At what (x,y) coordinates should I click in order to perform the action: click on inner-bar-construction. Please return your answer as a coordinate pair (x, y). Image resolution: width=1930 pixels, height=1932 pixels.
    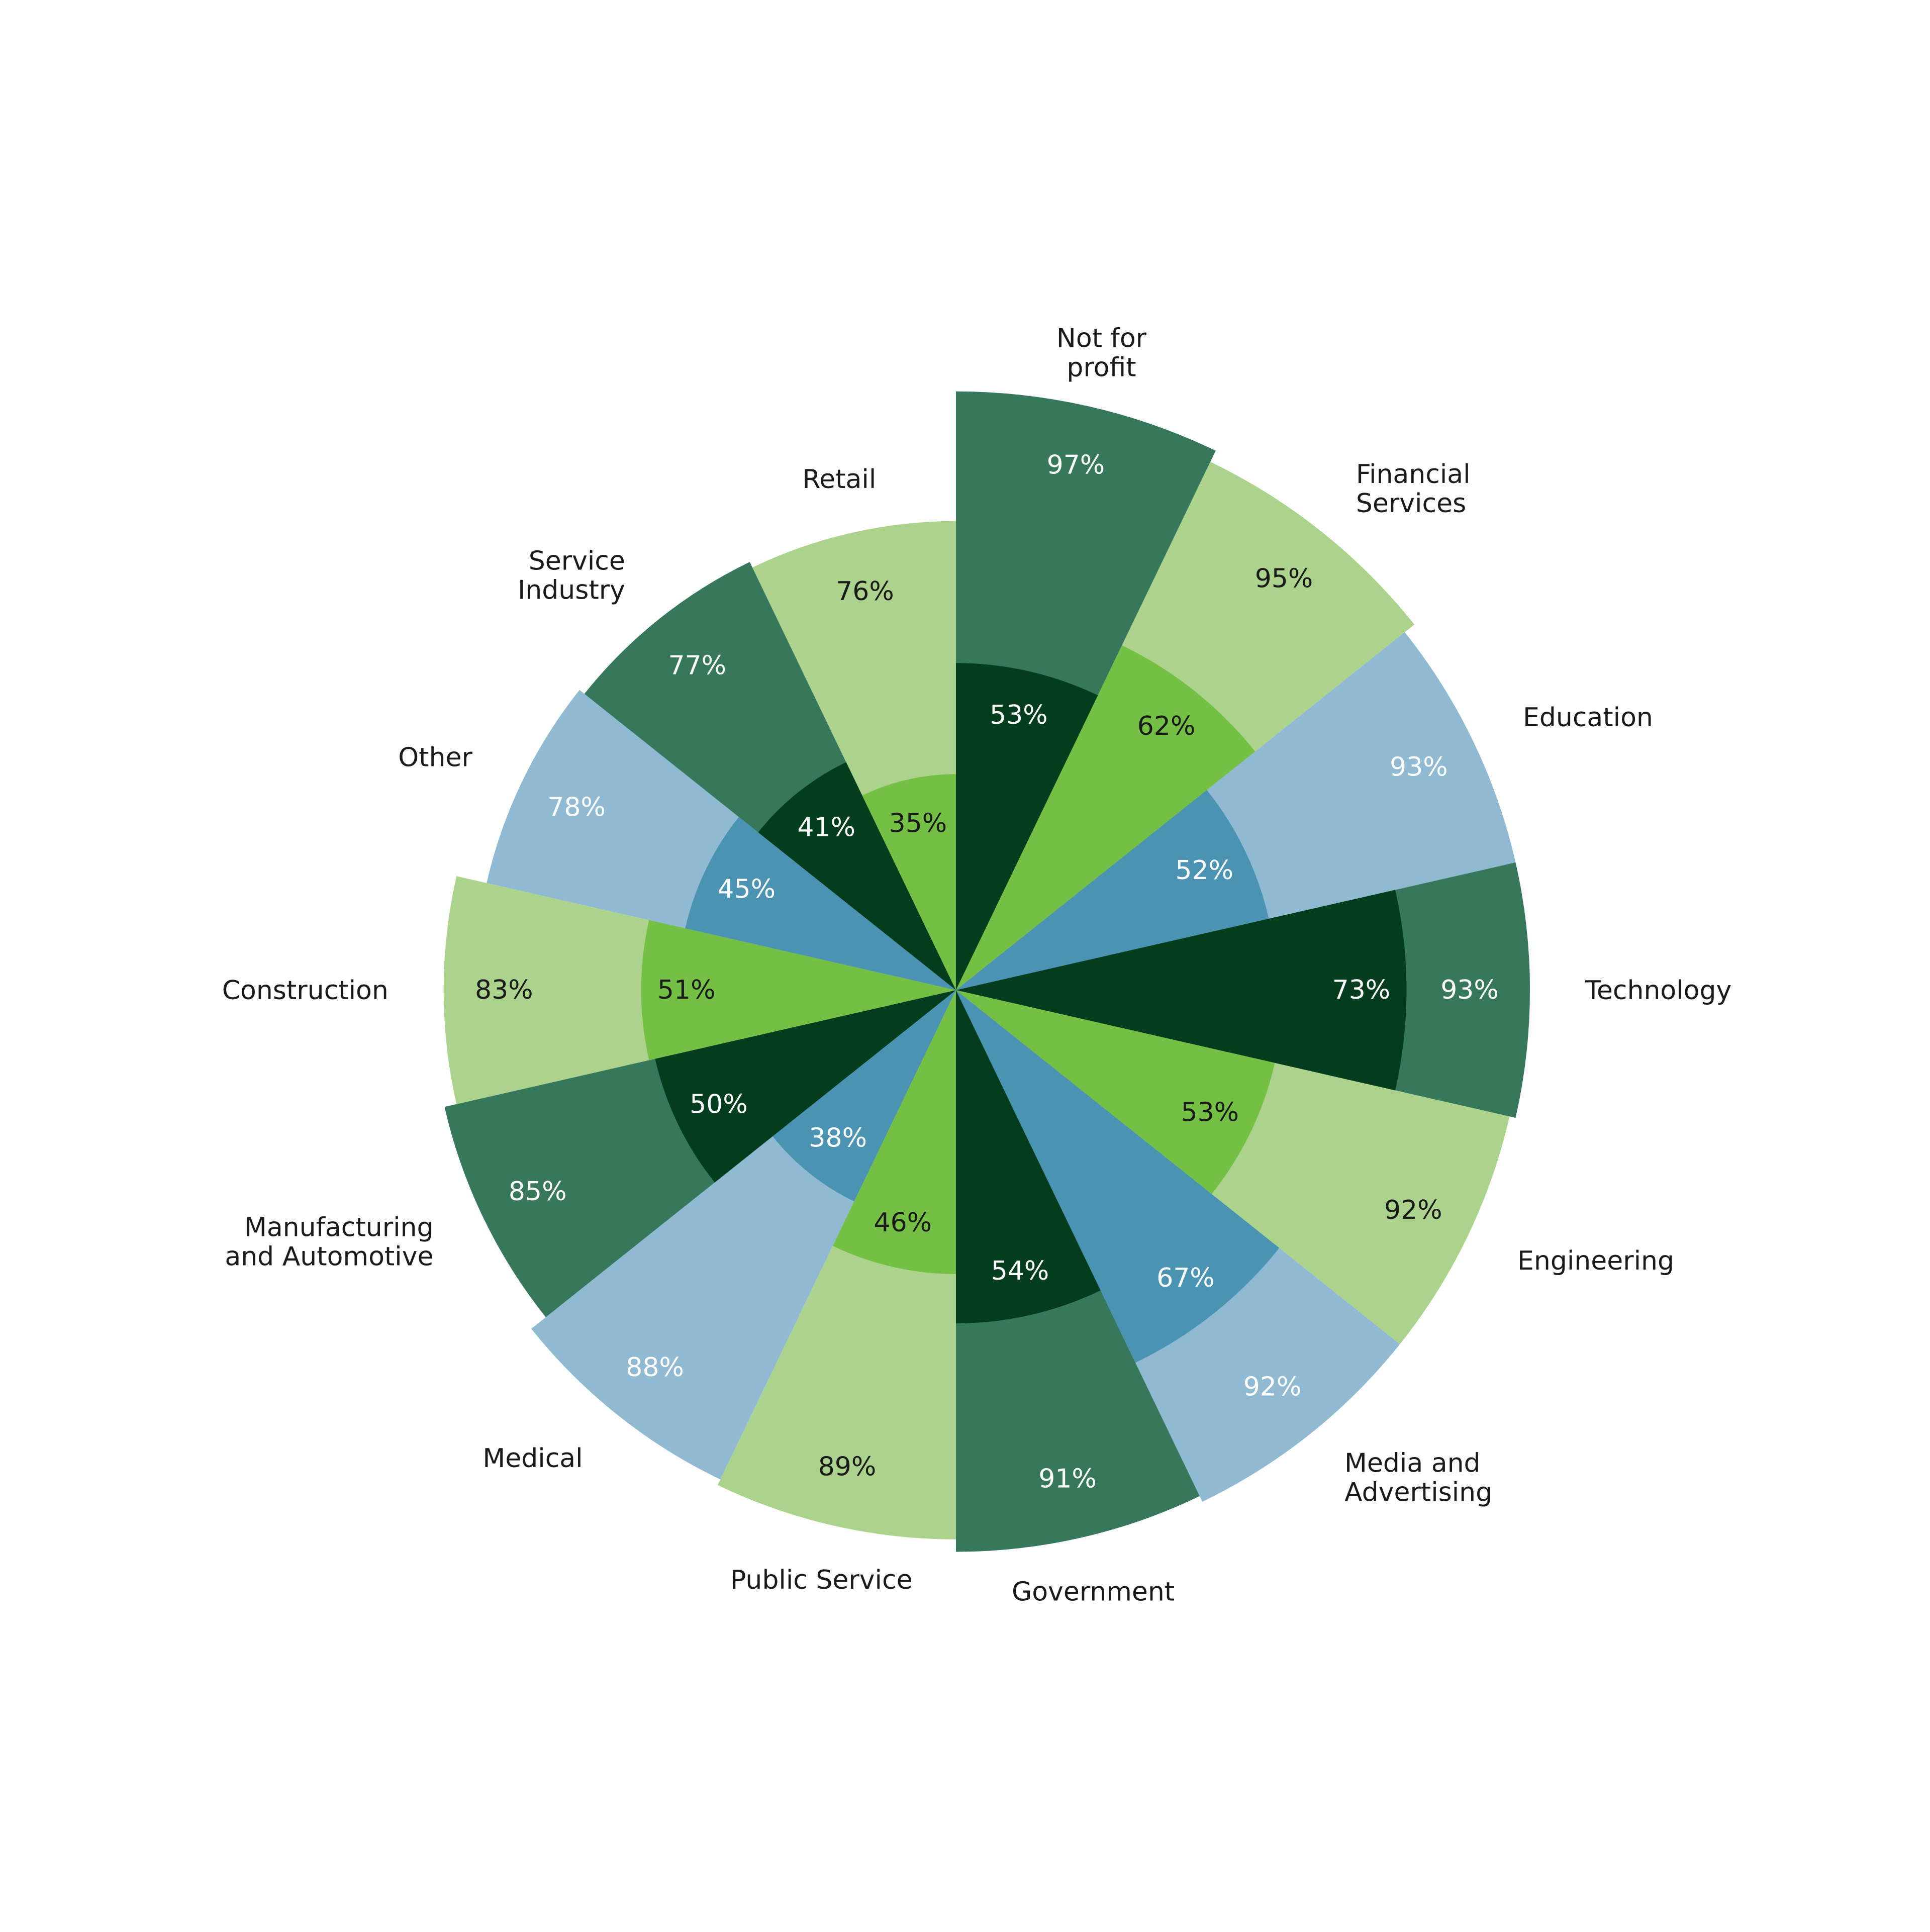
    Looking at the image, I should click on (798, 990).